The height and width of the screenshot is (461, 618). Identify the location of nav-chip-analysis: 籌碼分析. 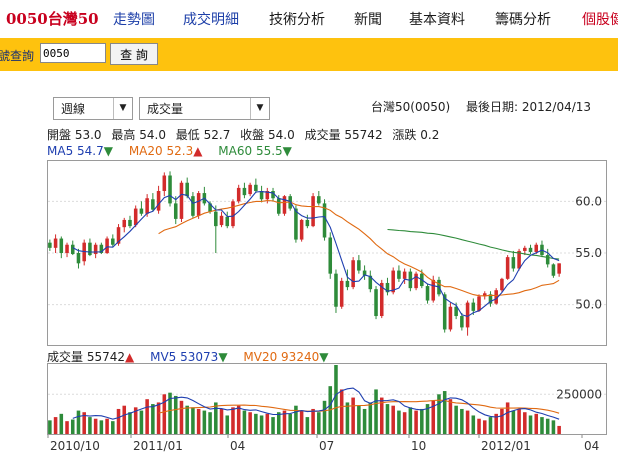
(523, 20).